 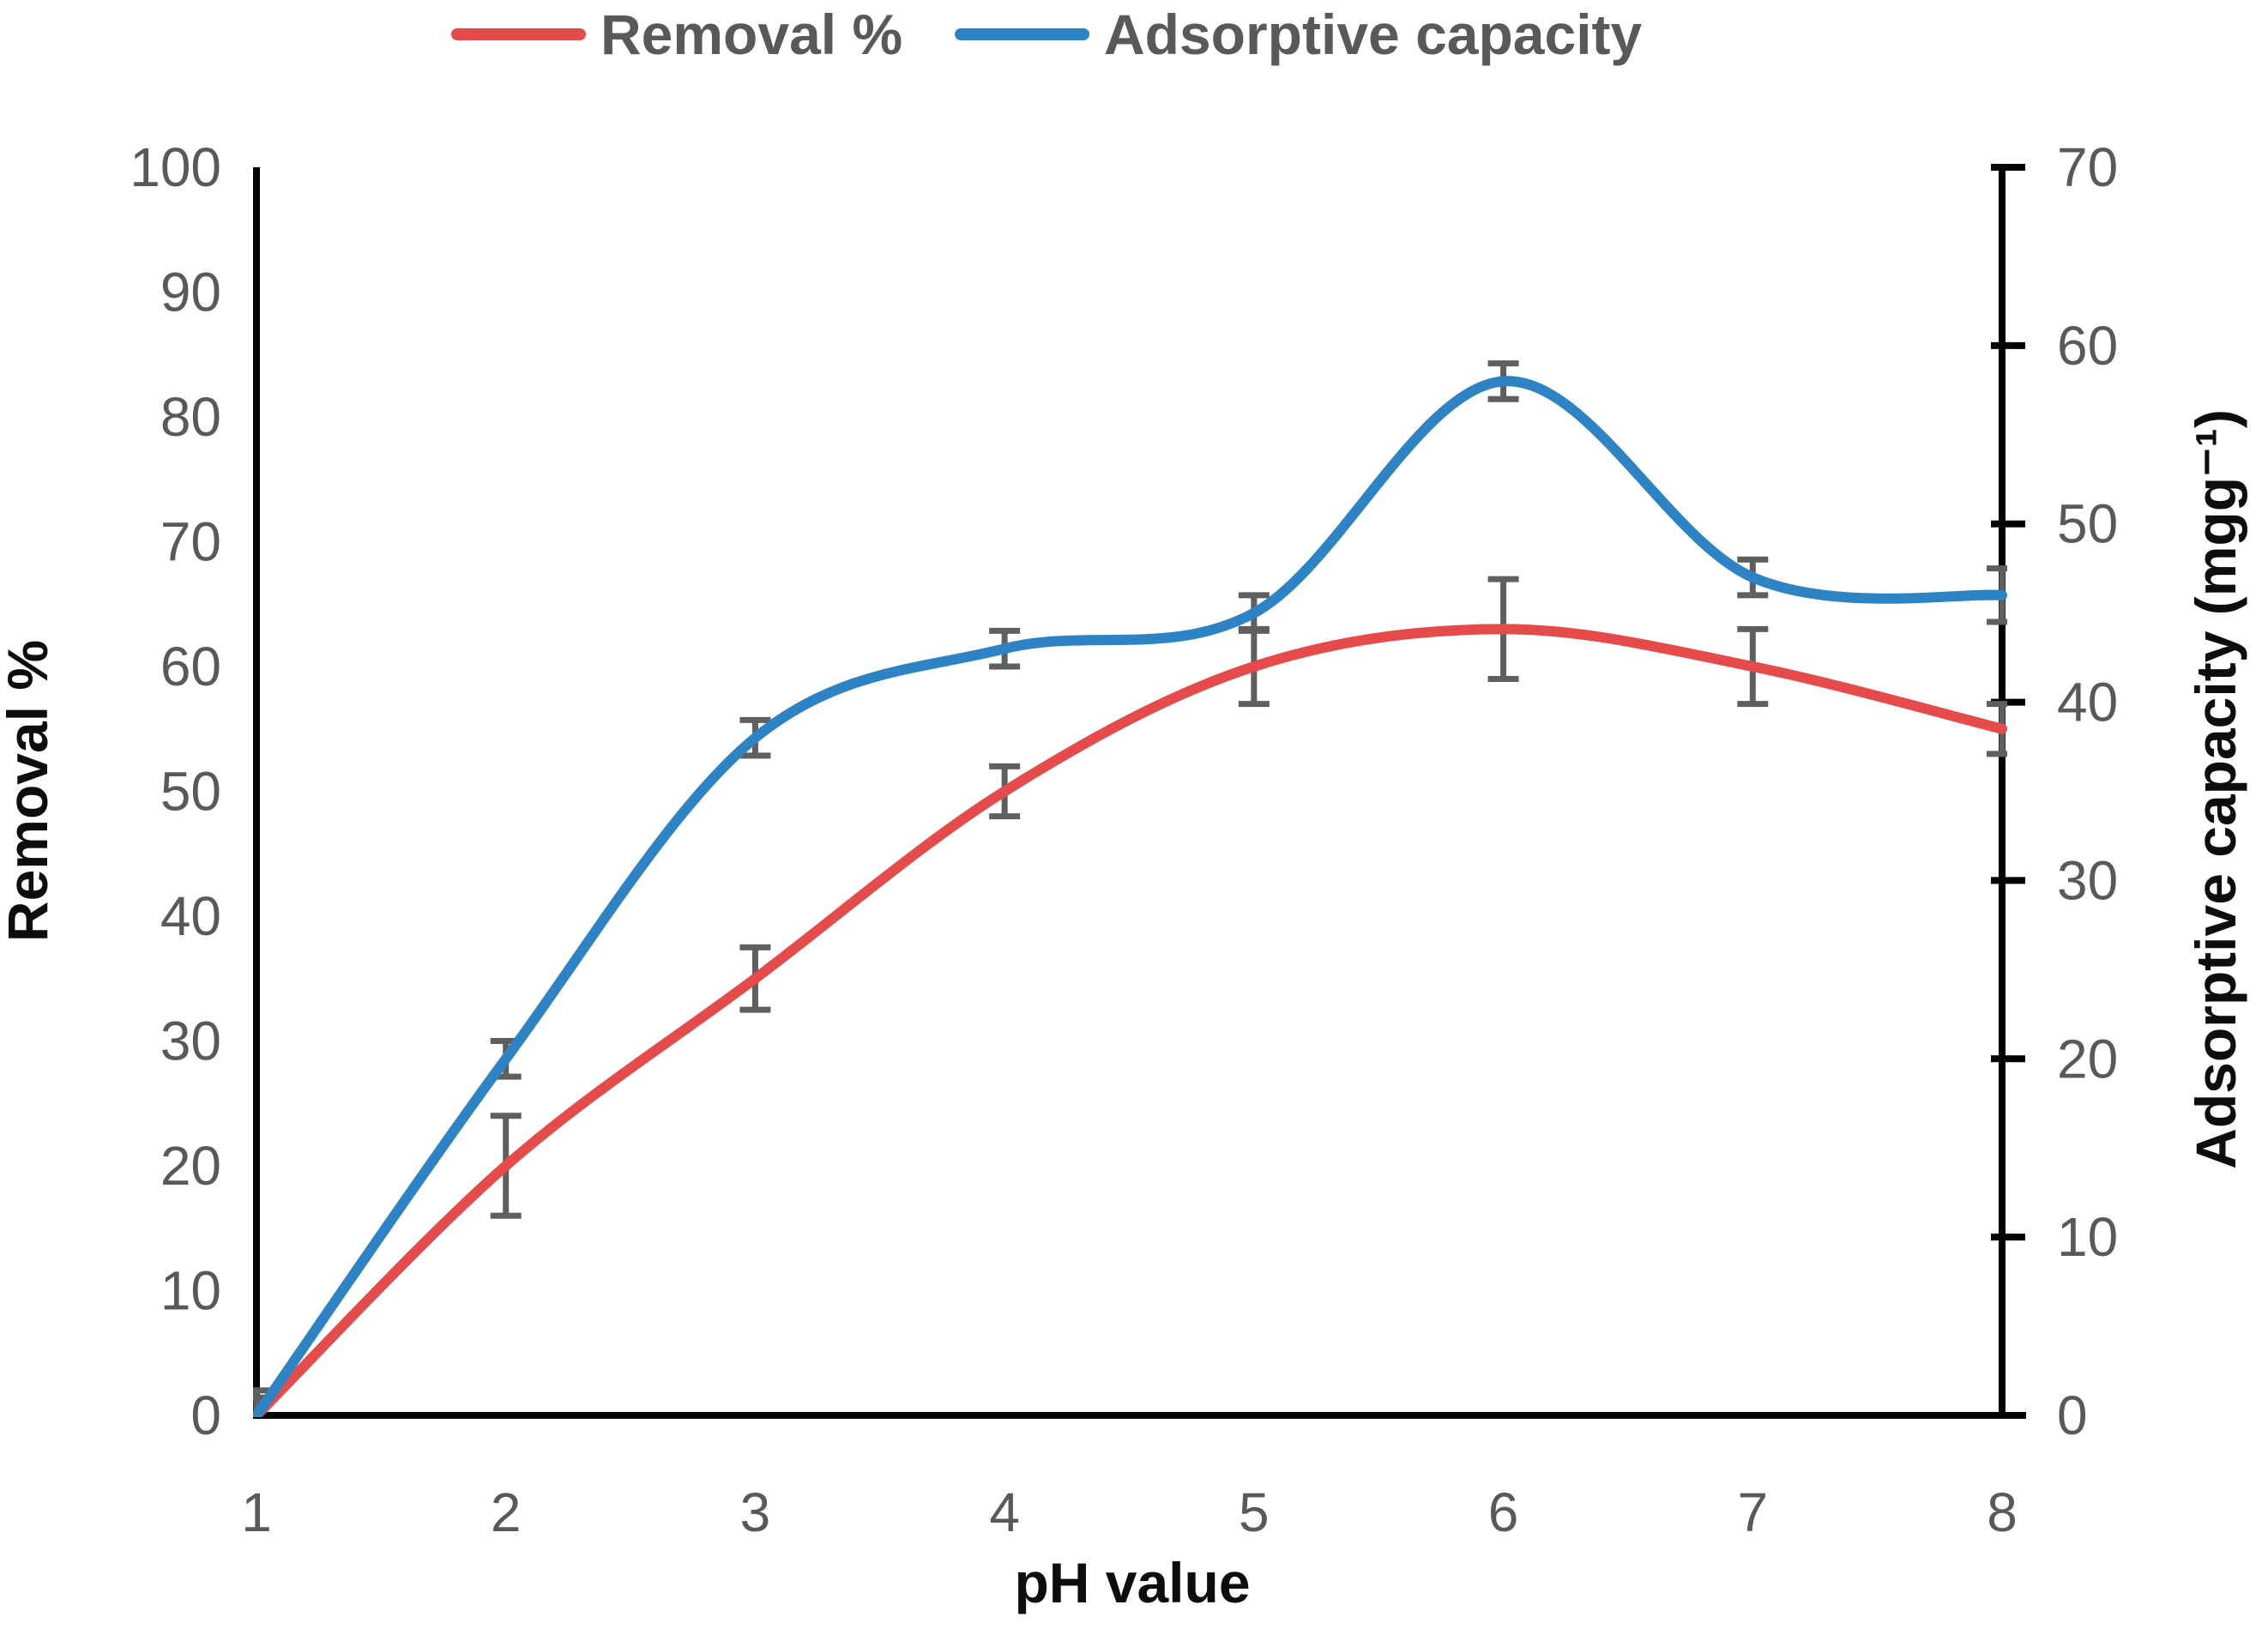 I want to click on left-axis-tick-label: 100, so click(x=176, y=167).